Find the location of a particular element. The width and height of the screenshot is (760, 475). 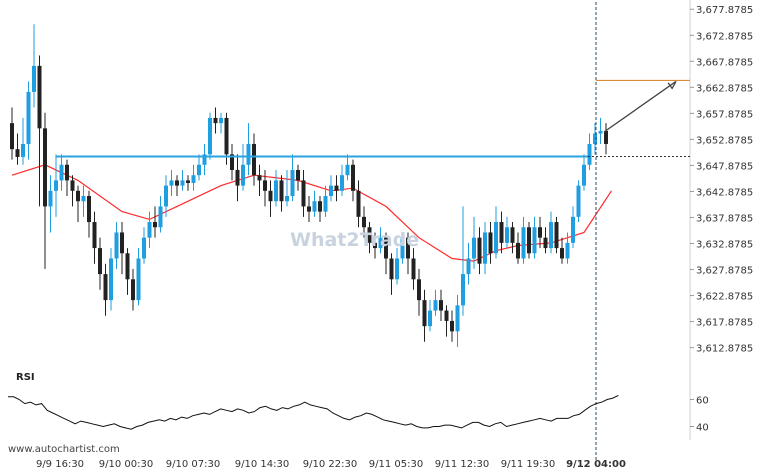

y-tick-label: 3,667.8785 is located at coordinates (724, 62).